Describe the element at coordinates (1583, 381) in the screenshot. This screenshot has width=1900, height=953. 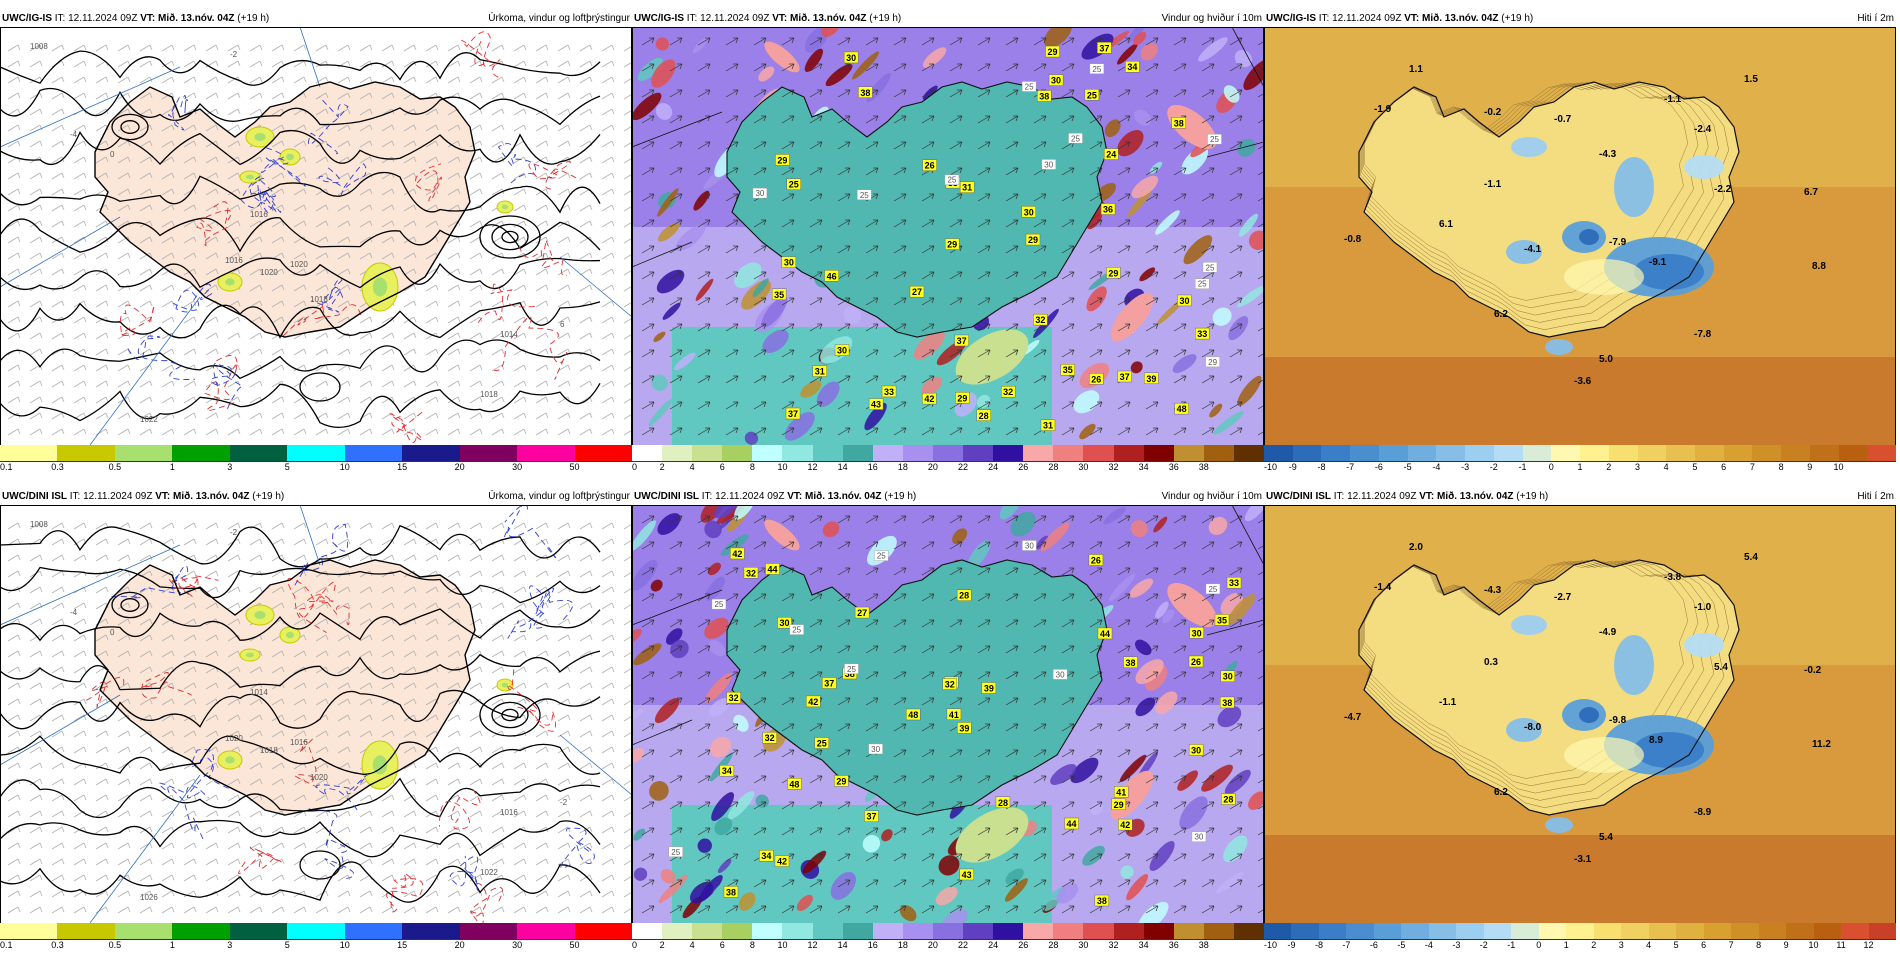
I see `temperature-value: -3.6` at that location.